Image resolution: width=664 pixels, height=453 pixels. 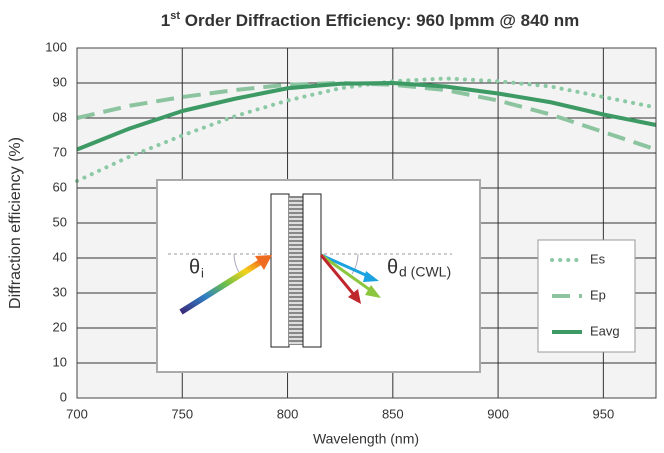 What do you see at coordinates (194, 267) in the screenshot?
I see `theta-i: θ` at bounding box center [194, 267].